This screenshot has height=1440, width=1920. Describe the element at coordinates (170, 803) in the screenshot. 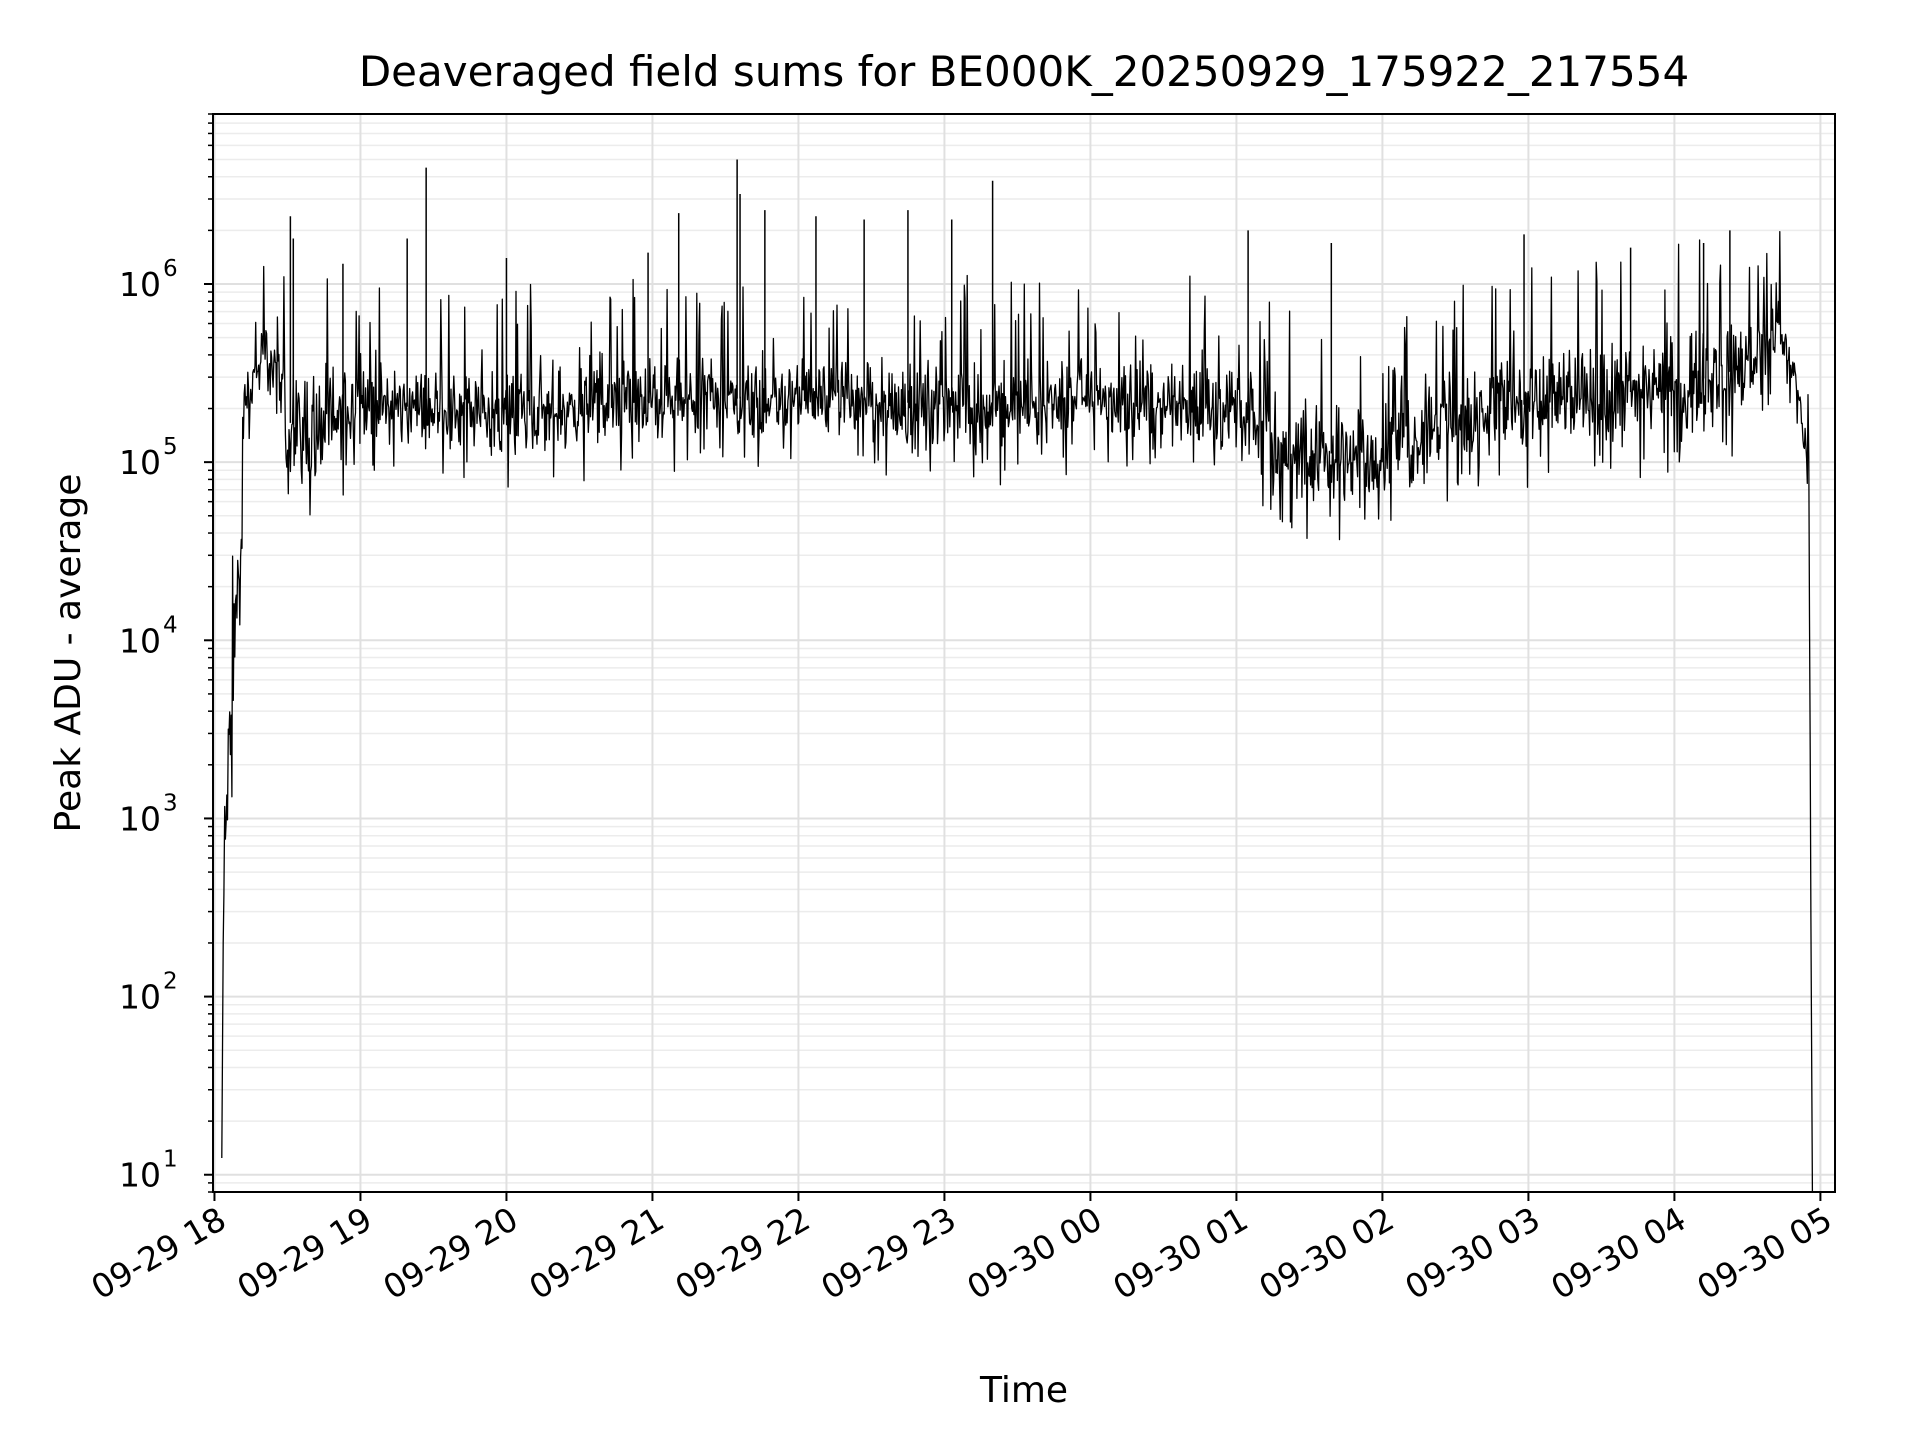

I see `y-tick-exponent: 3` at that location.